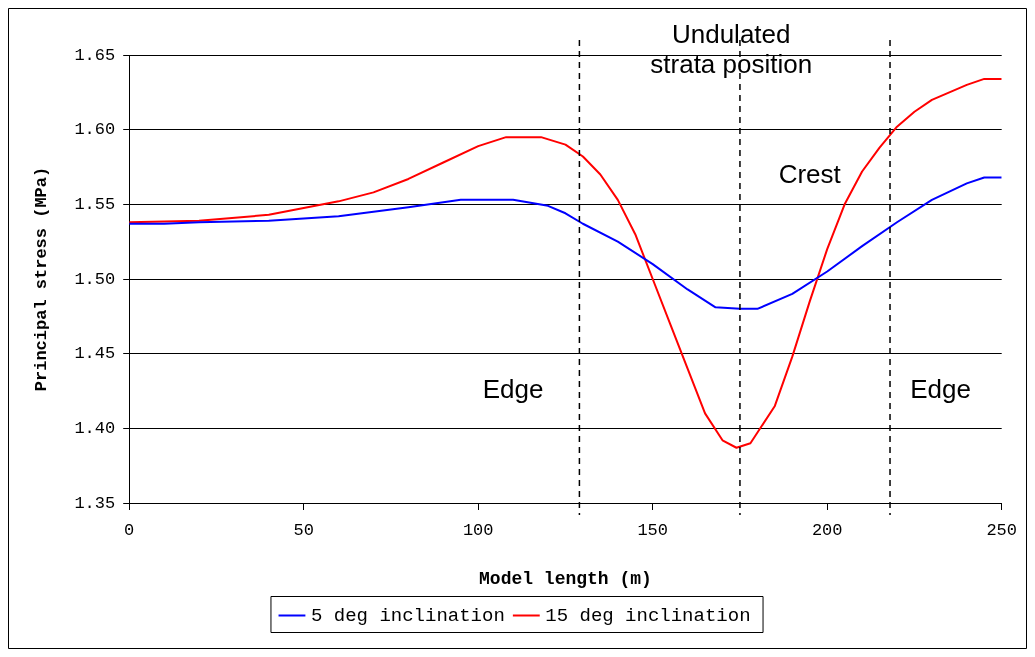 The image size is (1035, 657). Describe the element at coordinates (565, 578) in the screenshot. I see `x-axis-title: Model length (m)` at that location.